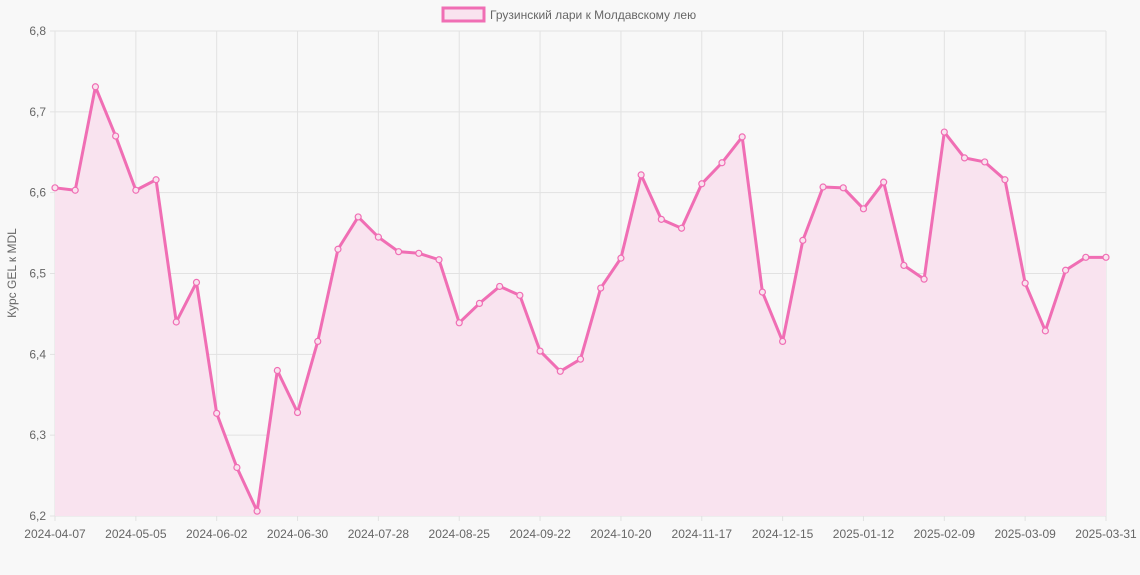 This screenshot has width=1140, height=575. Describe the element at coordinates (298, 534) in the screenshot. I see `x-tick-label: 2024-06-30` at that location.